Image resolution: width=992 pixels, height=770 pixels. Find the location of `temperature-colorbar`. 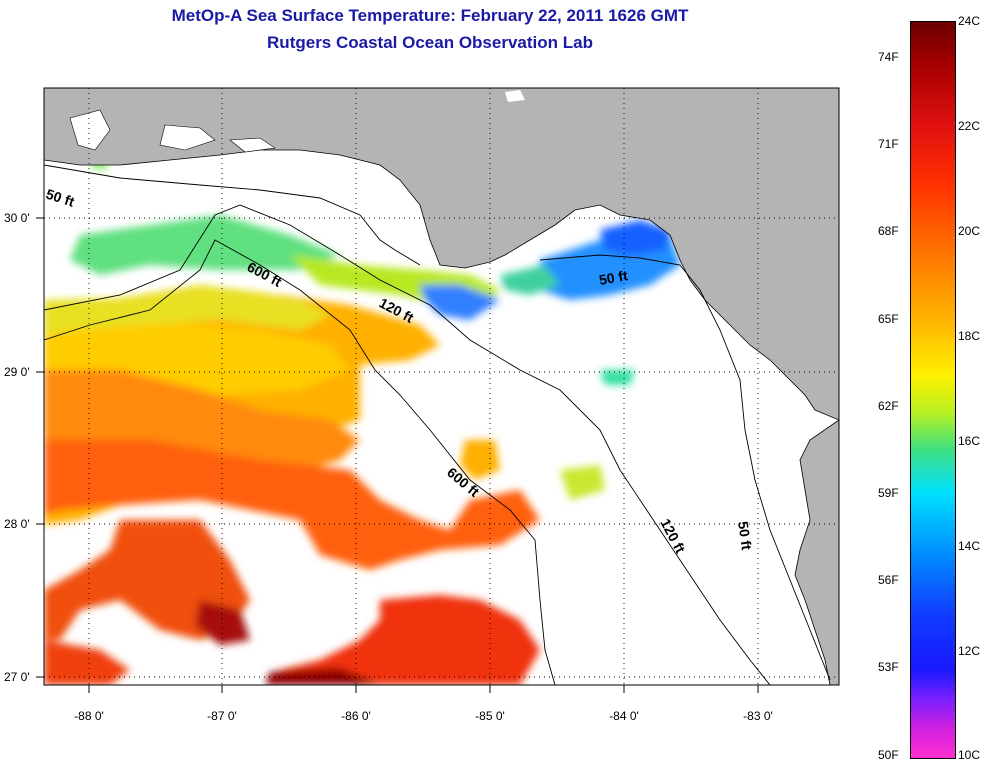

temperature-colorbar is located at coordinates (933, 390).